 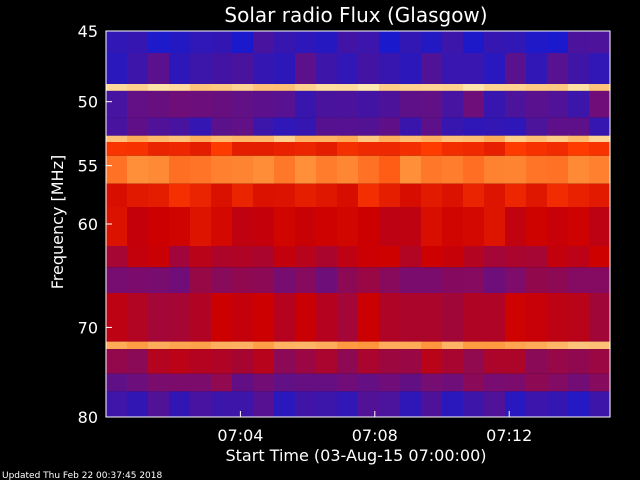 What do you see at coordinates (88, 102) in the screenshot?
I see `y-tick-label: 50` at bounding box center [88, 102].